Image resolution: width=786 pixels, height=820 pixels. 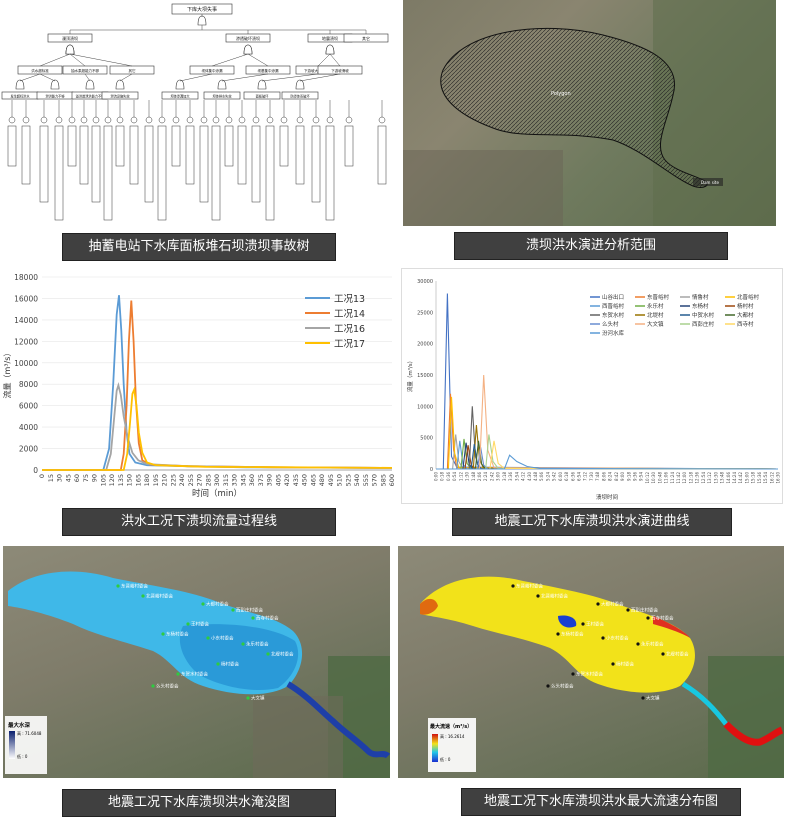 What do you see at coordinates (222, 96) in the screenshot?
I see `level3-box-5-label: 坝体排水失效` at bounding box center [222, 96].